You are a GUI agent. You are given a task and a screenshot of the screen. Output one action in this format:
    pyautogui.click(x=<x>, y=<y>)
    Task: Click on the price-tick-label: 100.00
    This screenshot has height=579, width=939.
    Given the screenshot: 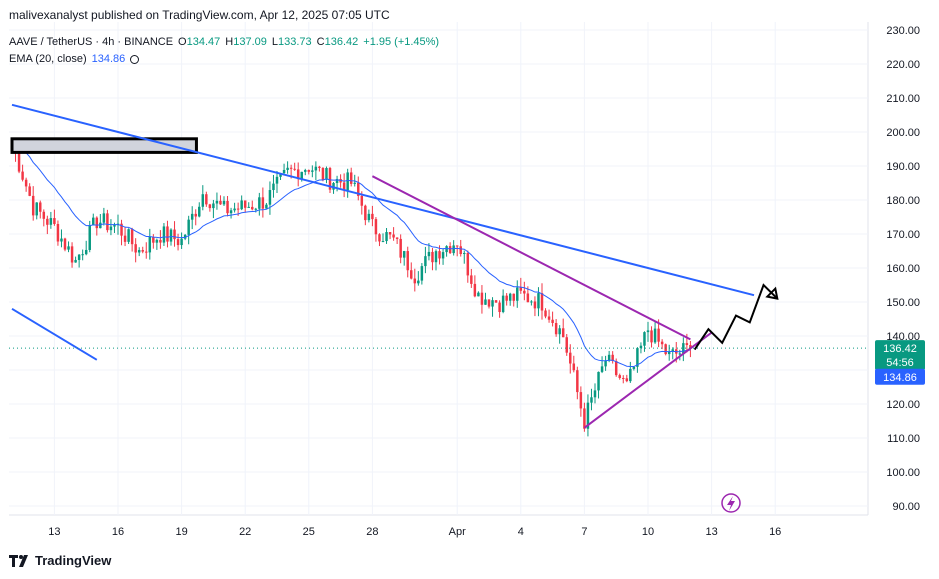 What is the action you would take?
    pyautogui.click(x=903, y=473)
    